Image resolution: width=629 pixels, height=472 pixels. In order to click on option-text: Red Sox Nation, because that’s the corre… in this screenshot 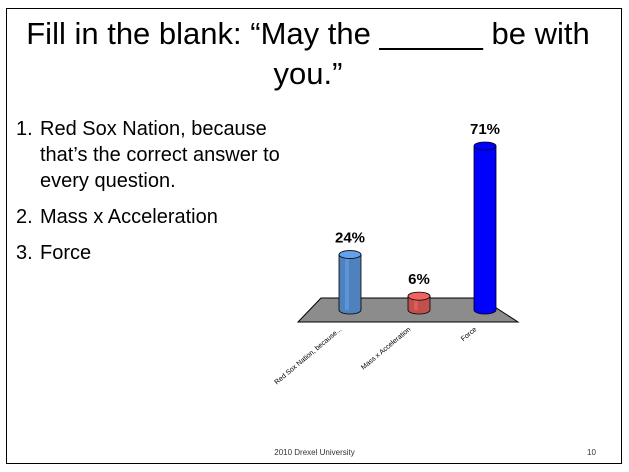, I will do `click(160, 155)`.